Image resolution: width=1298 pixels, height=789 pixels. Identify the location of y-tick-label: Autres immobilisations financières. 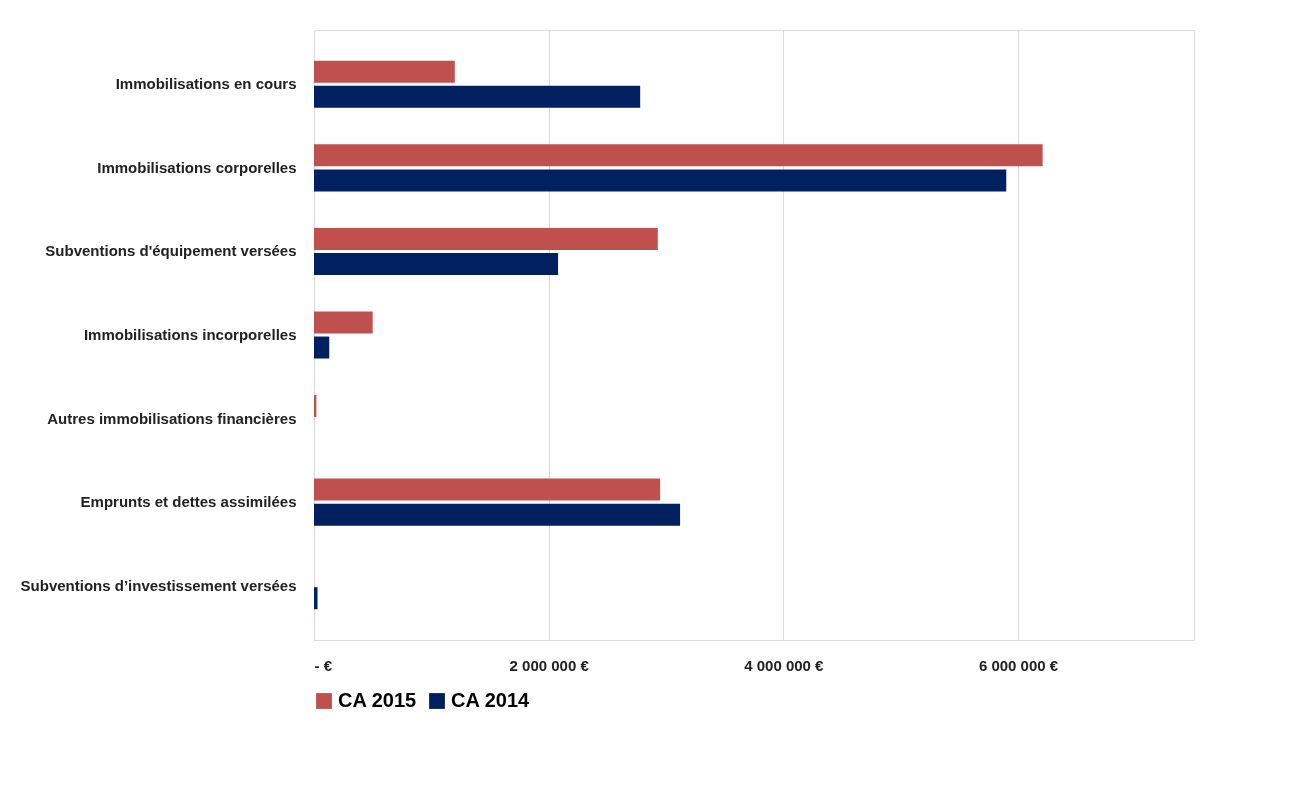
(172, 418).